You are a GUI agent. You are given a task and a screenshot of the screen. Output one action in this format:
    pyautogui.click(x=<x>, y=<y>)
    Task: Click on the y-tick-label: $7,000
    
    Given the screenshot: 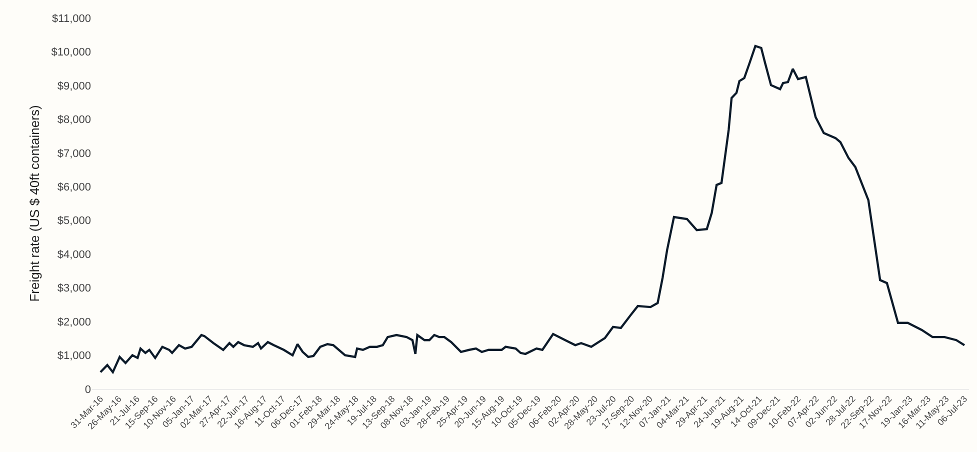 What is the action you would take?
    pyautogui.click(x=74, y=154)
    